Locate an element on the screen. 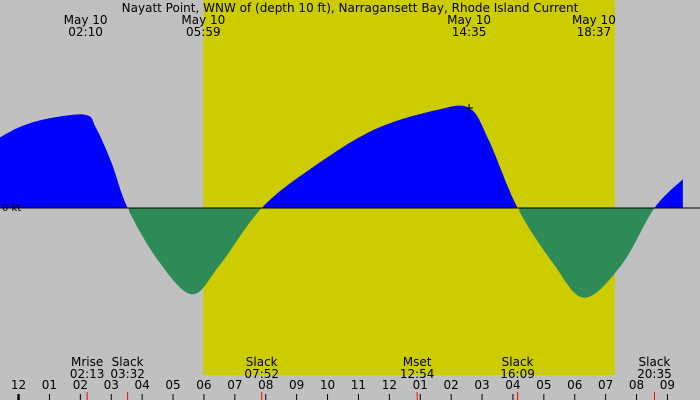  hour-tick-label-16: 03 is located at coordinates (481, 385).